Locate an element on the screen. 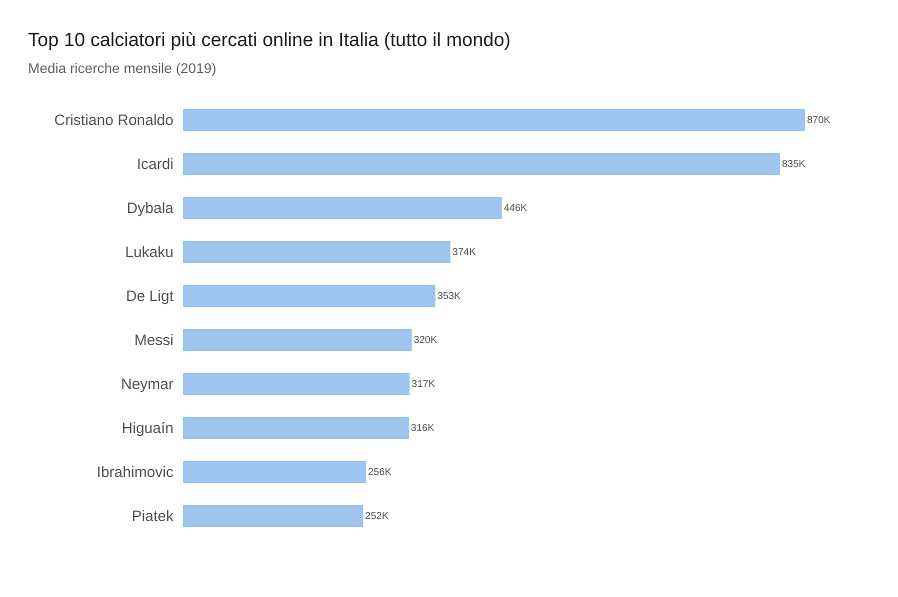  y-tick-label: Messi is located at coordinates (154, 340).